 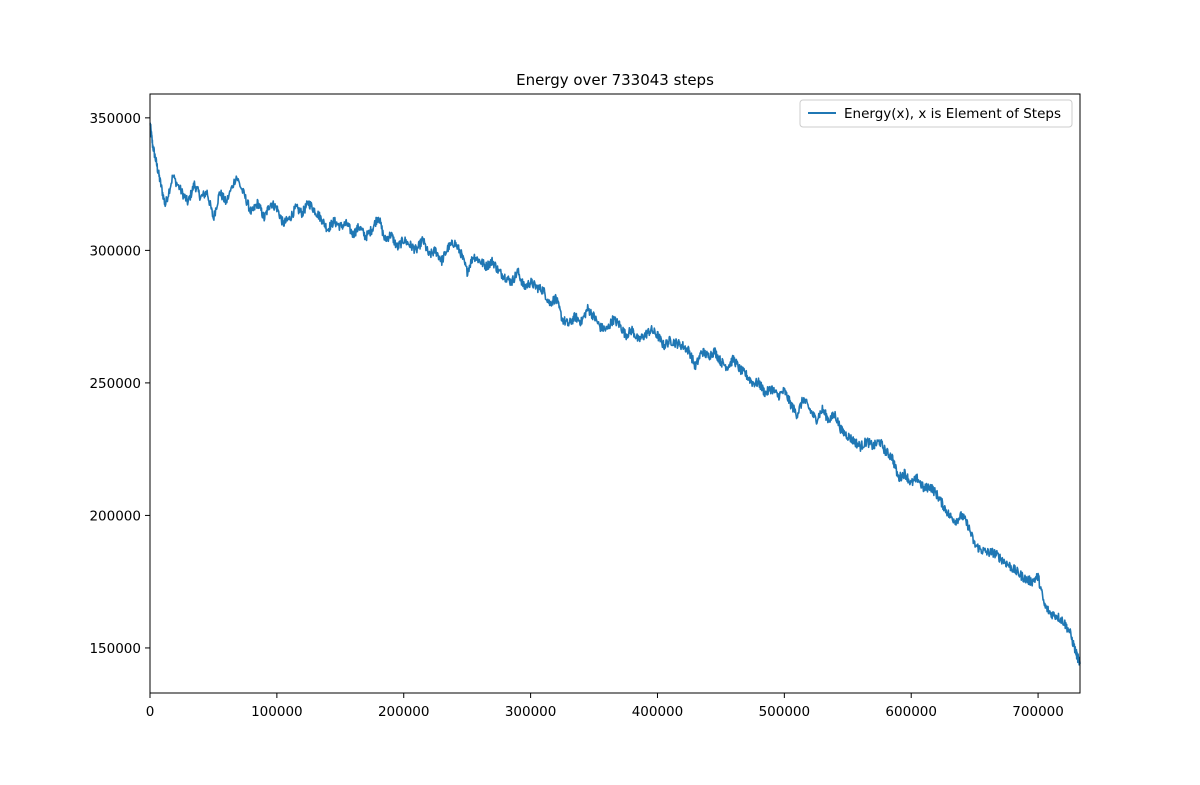 What do you see at coordinates (150, 712) in the screenshot?
I see `x-tick-label: 0` at bounding box center [150, 712].